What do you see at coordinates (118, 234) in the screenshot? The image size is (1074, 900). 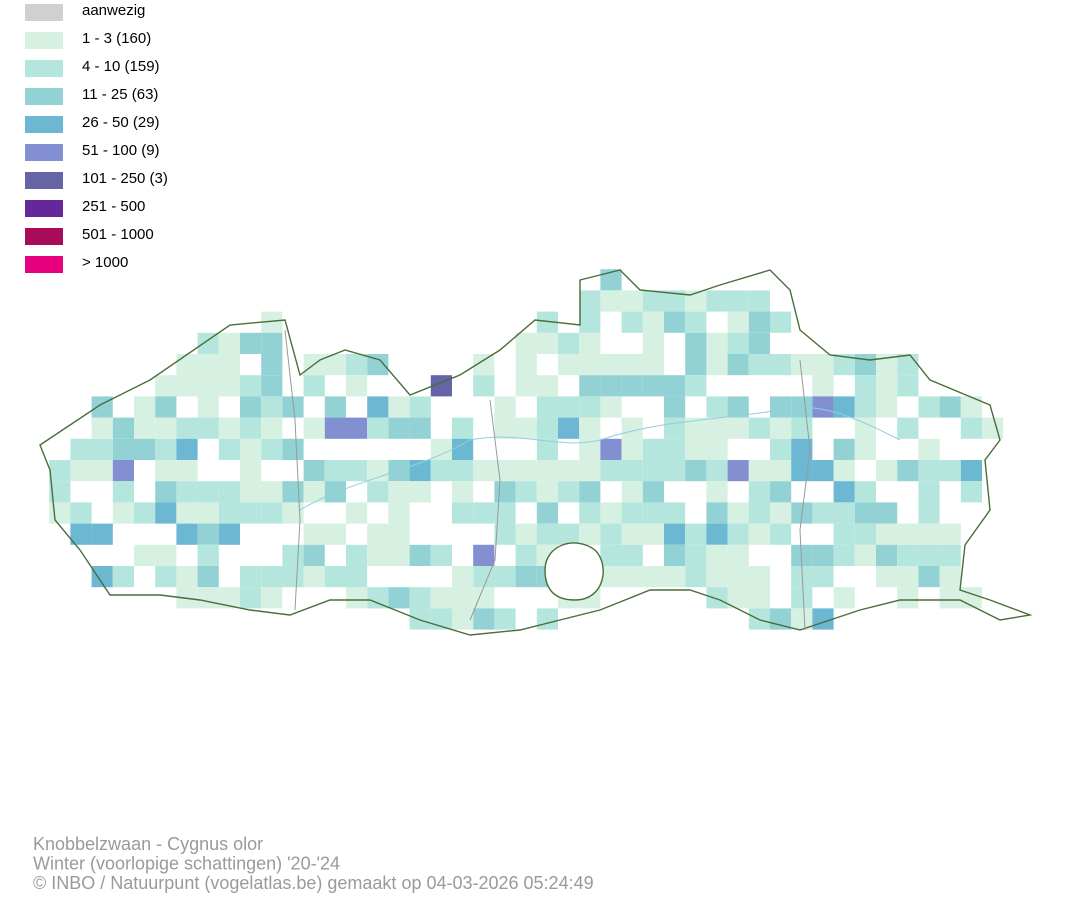 I see `legend-label: 501 - 1000` at bounding box center [118, 234].